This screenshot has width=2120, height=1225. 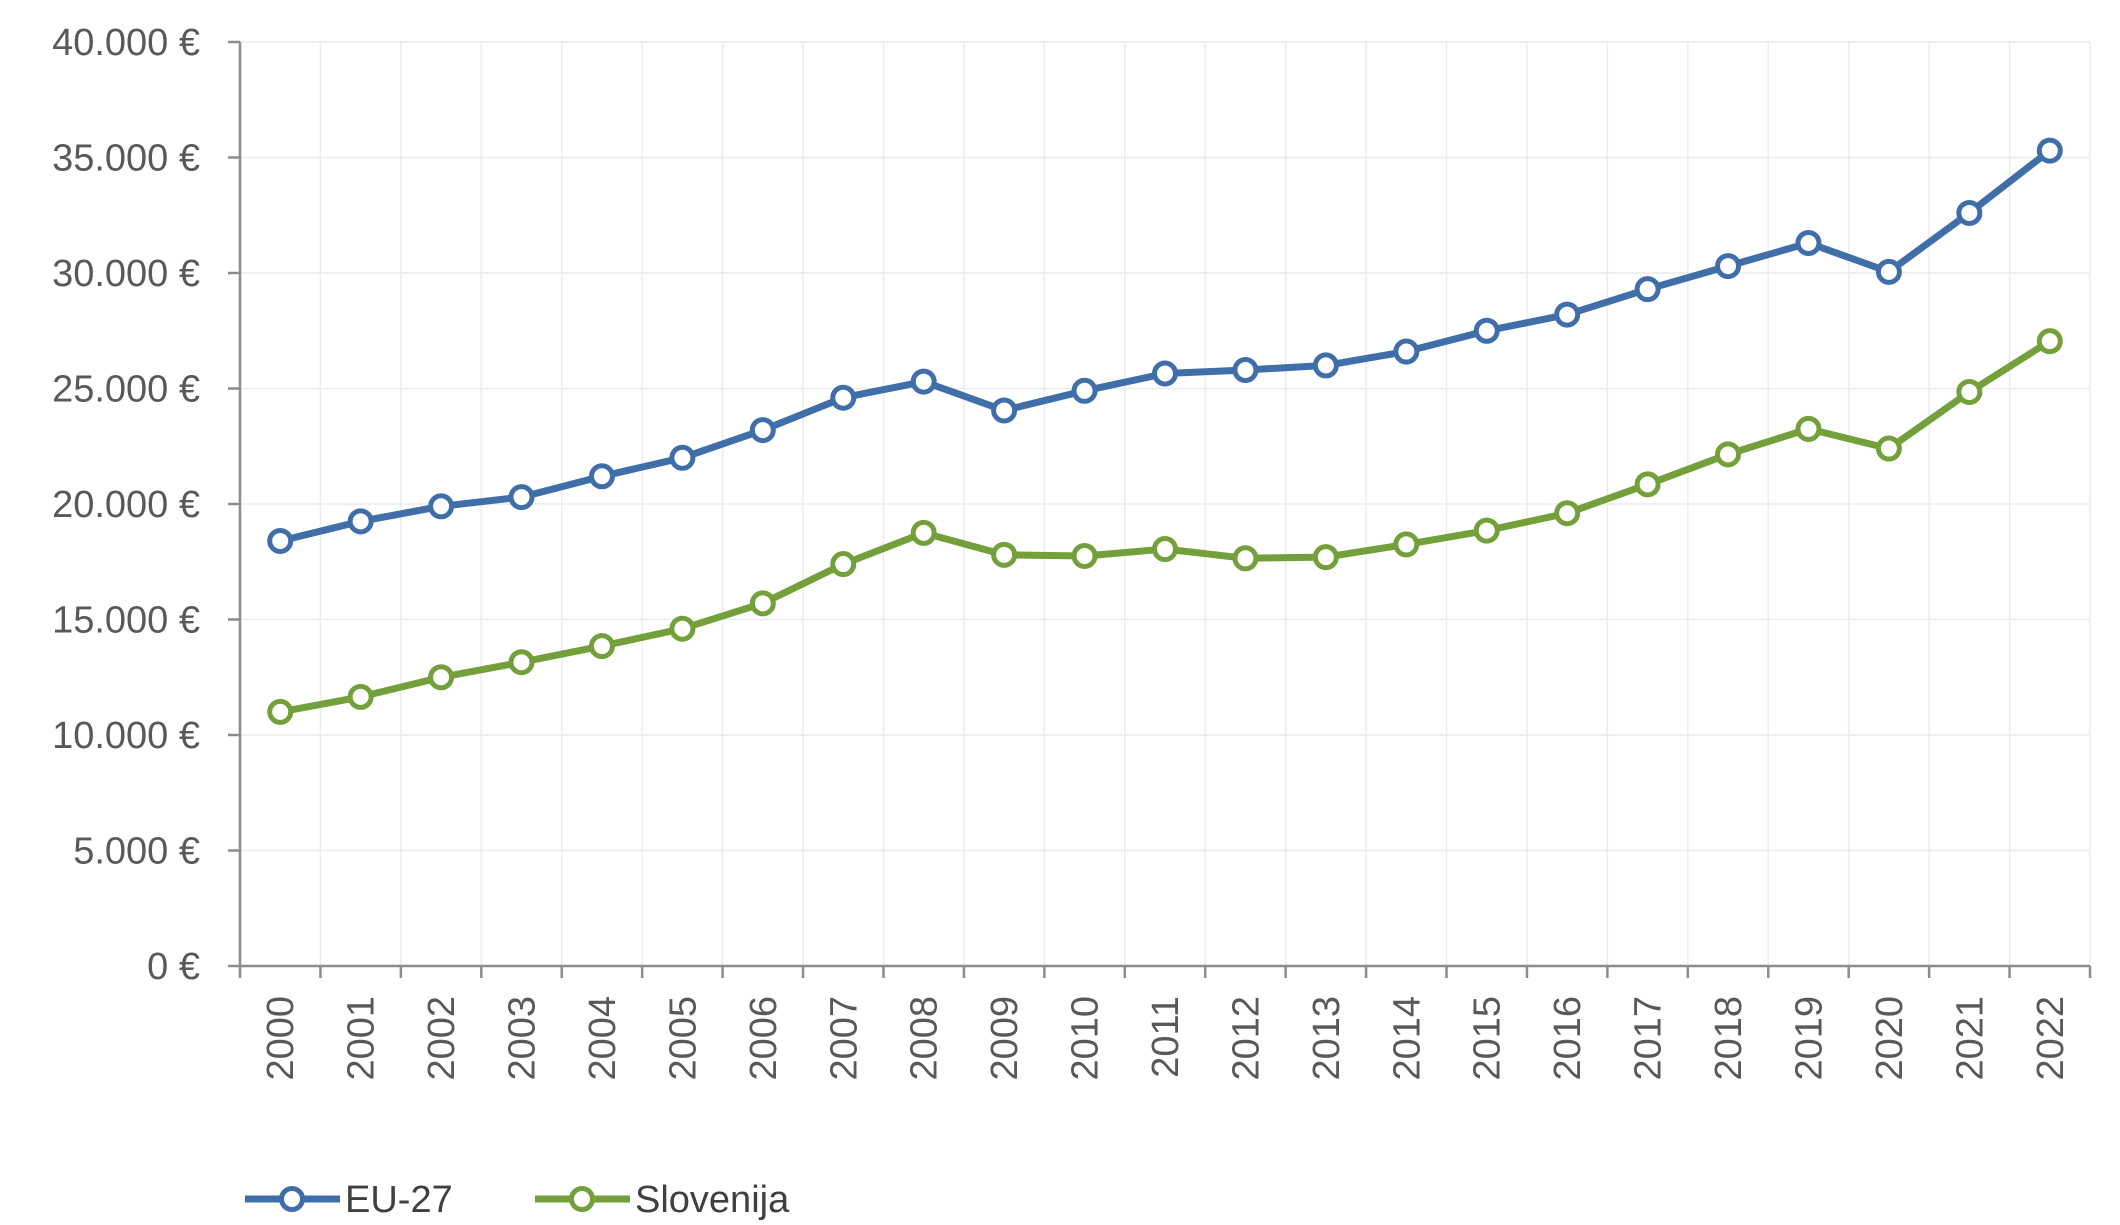 What do you see at coordinates (1005, 1038) in the screenshot?
I see `x-tick-label: 2009` at bounding box center [1005, 1038].